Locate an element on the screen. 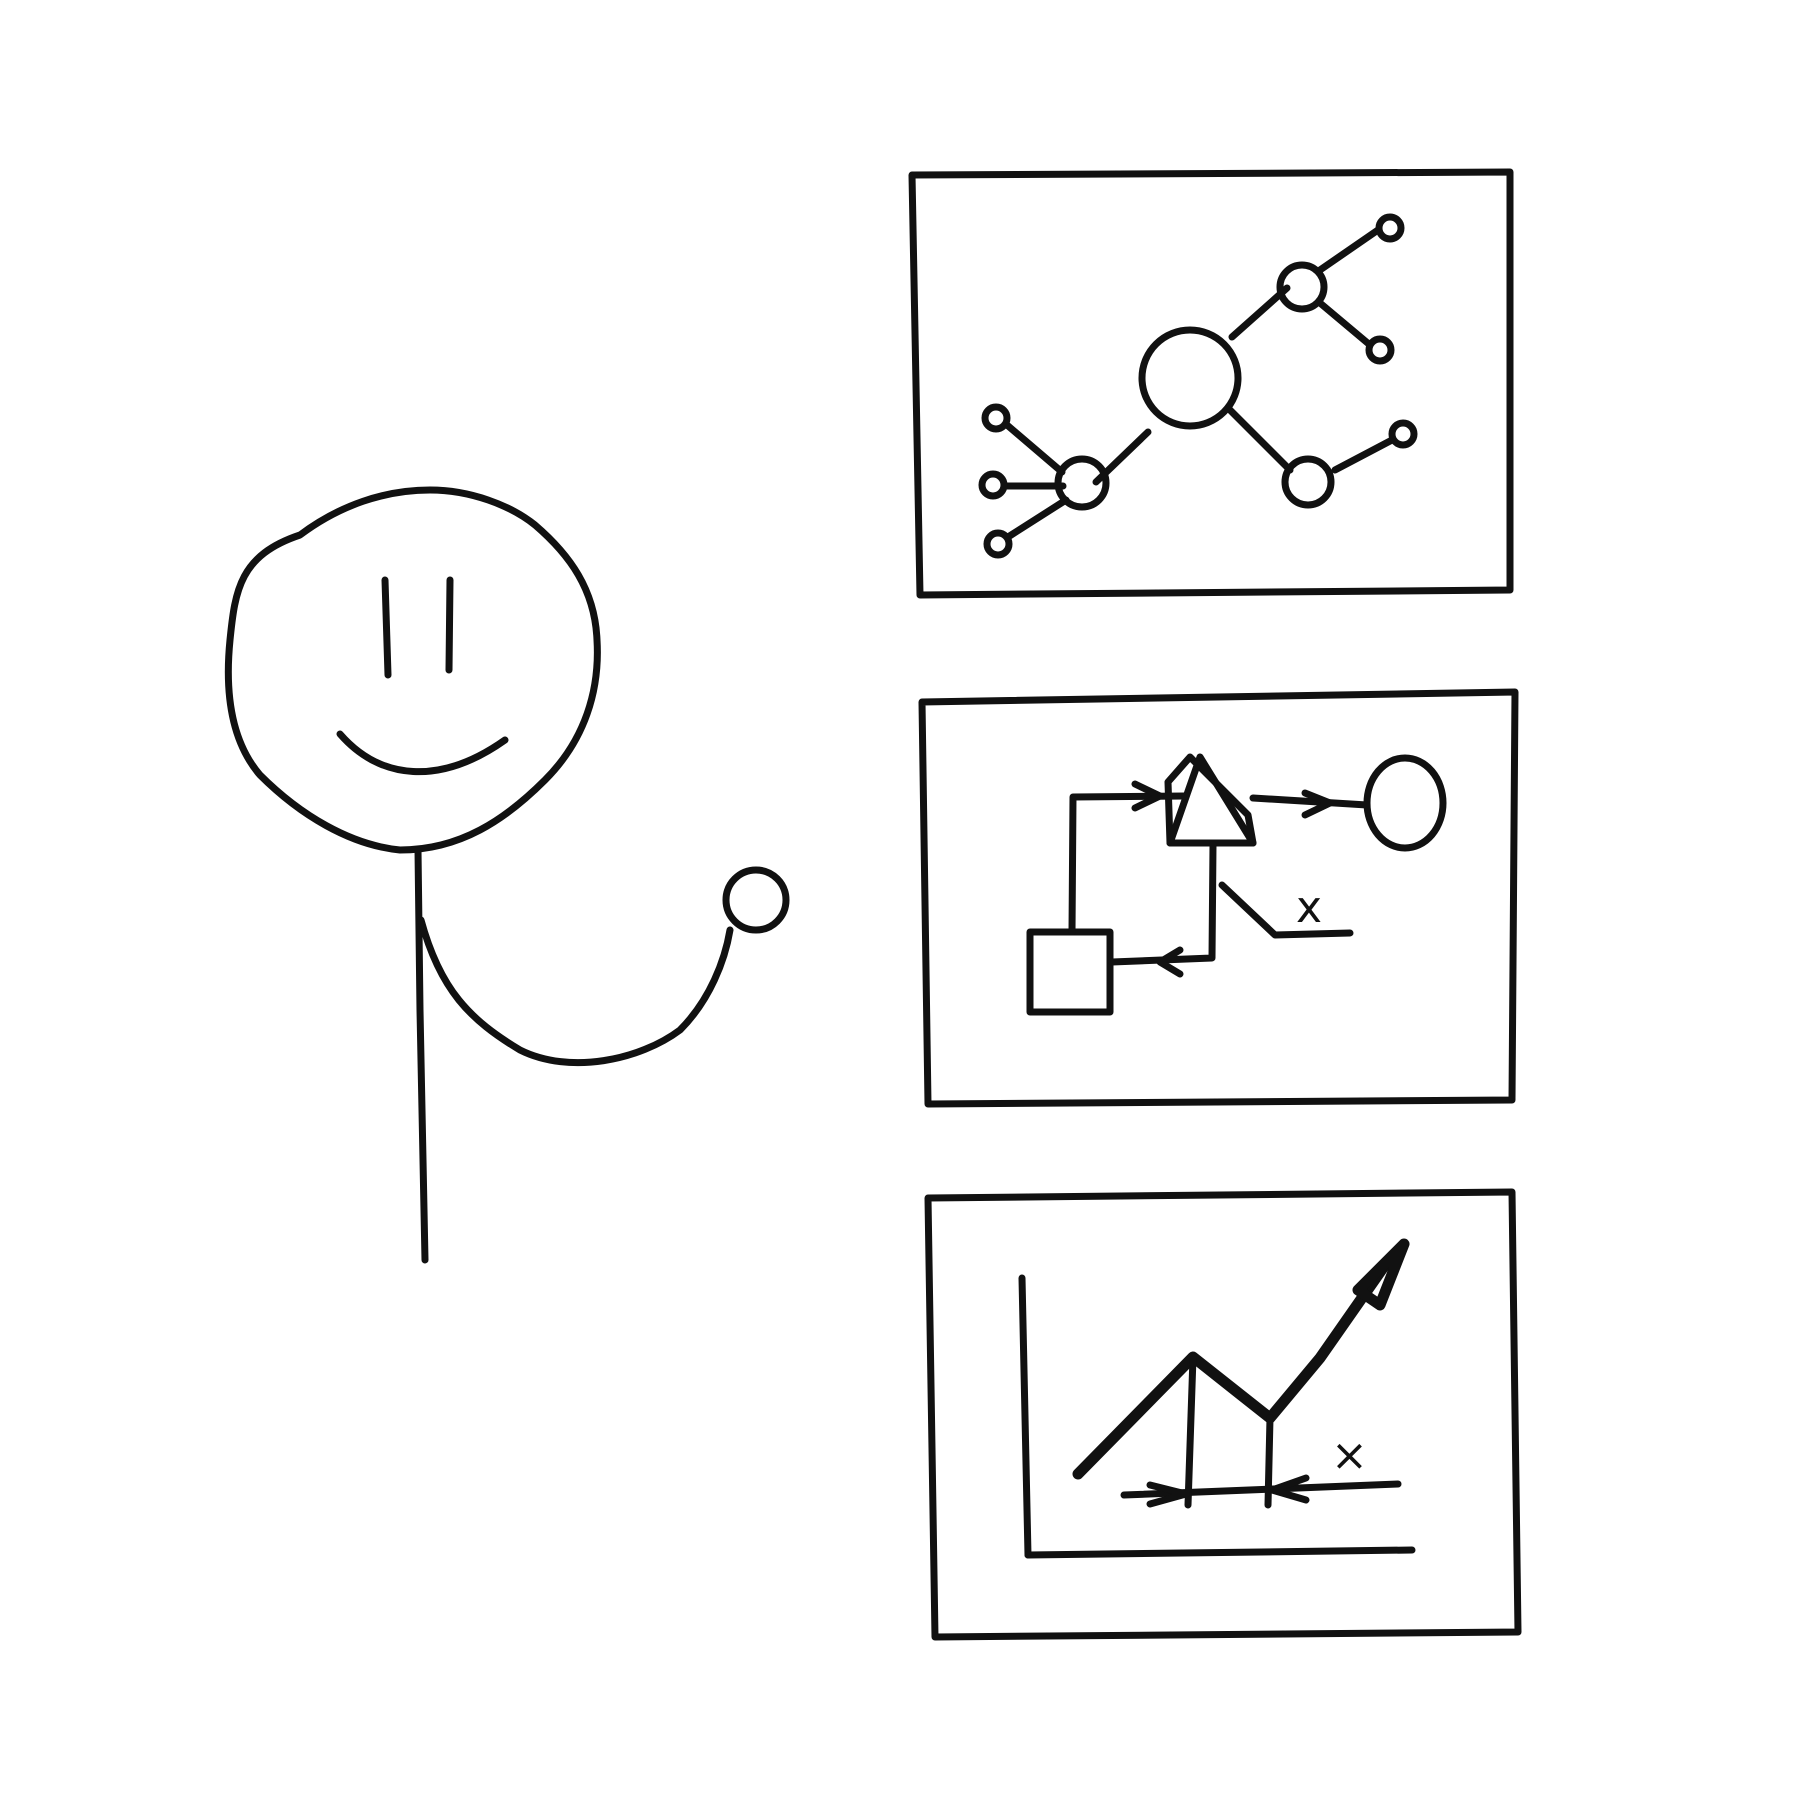 This screenshot has height=1800, width=1800. flow-x-label: x is located at coordinates (1309, 907).